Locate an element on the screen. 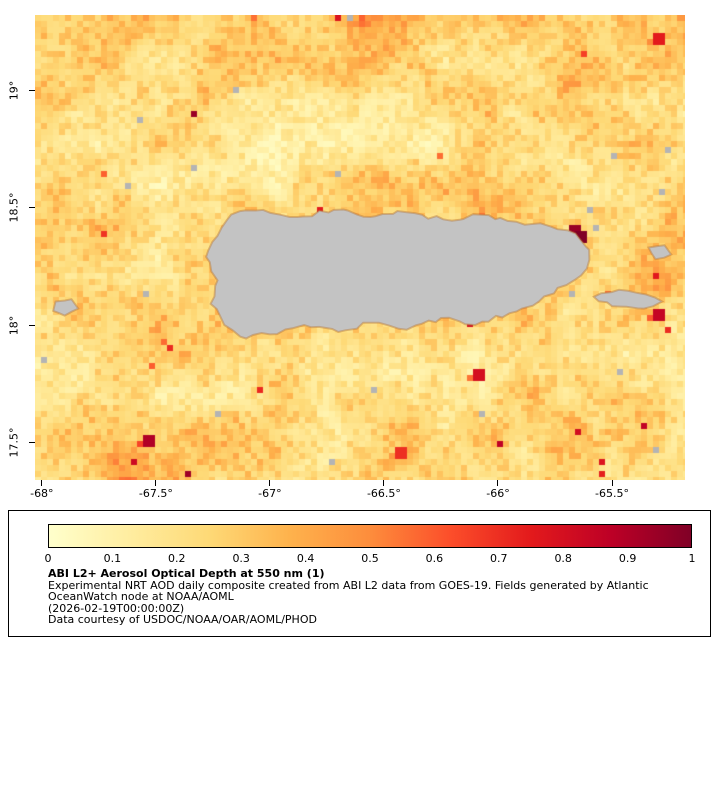 This screenshot has height=800, width=720. land-mona is located at coordinates (66, 307).